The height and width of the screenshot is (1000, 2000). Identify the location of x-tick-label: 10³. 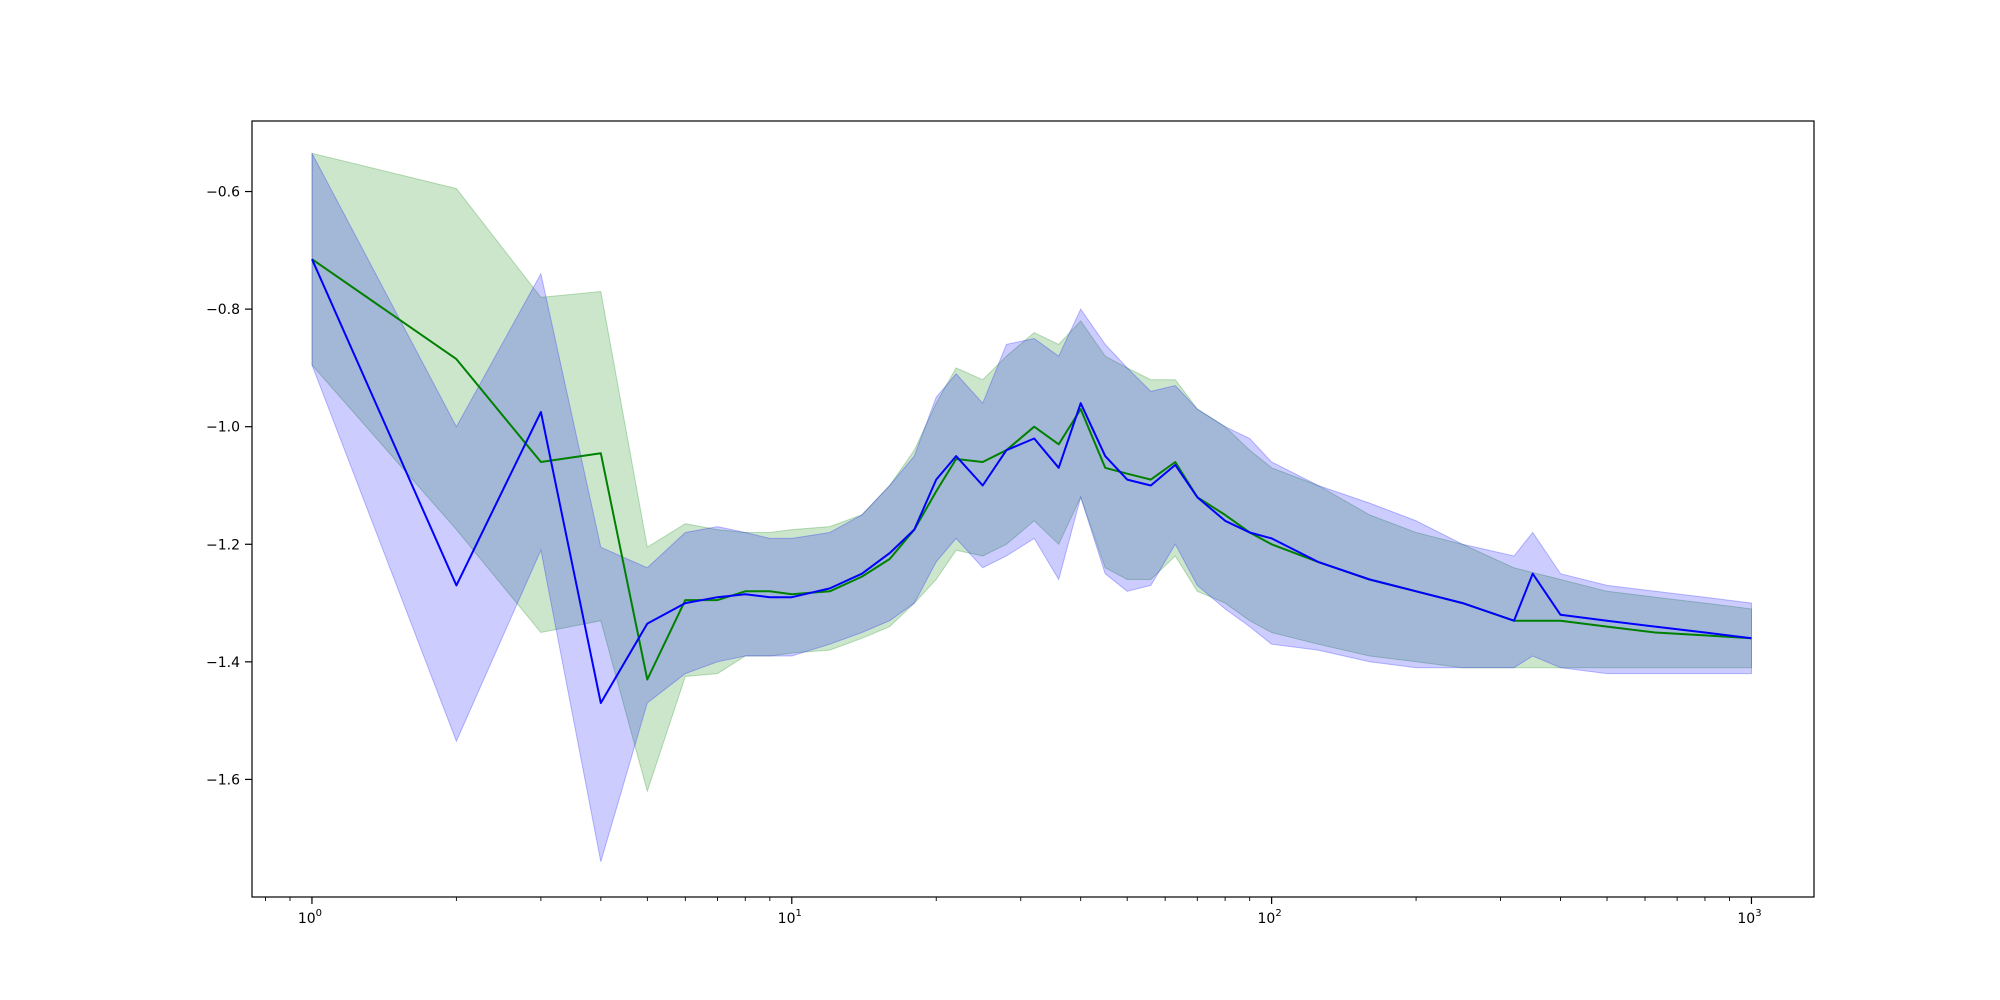
(1749, 917).